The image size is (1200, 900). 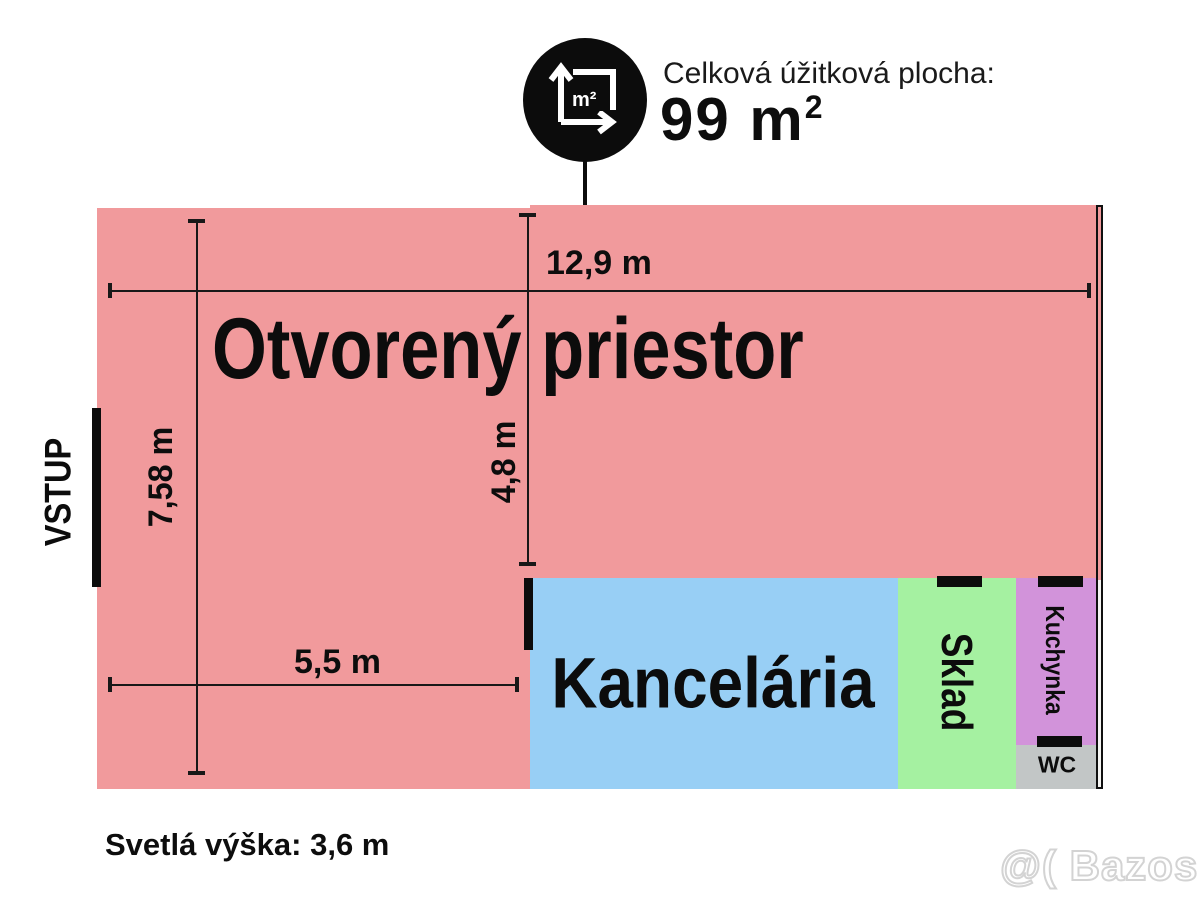 I want to click on total-area-value: 99 m2, so click(x=741, y=120).